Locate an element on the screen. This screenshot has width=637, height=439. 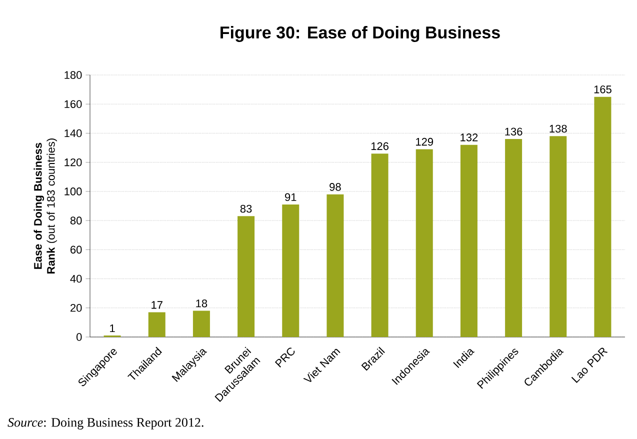
data-label: 126 is located at coordinates (379, 146).